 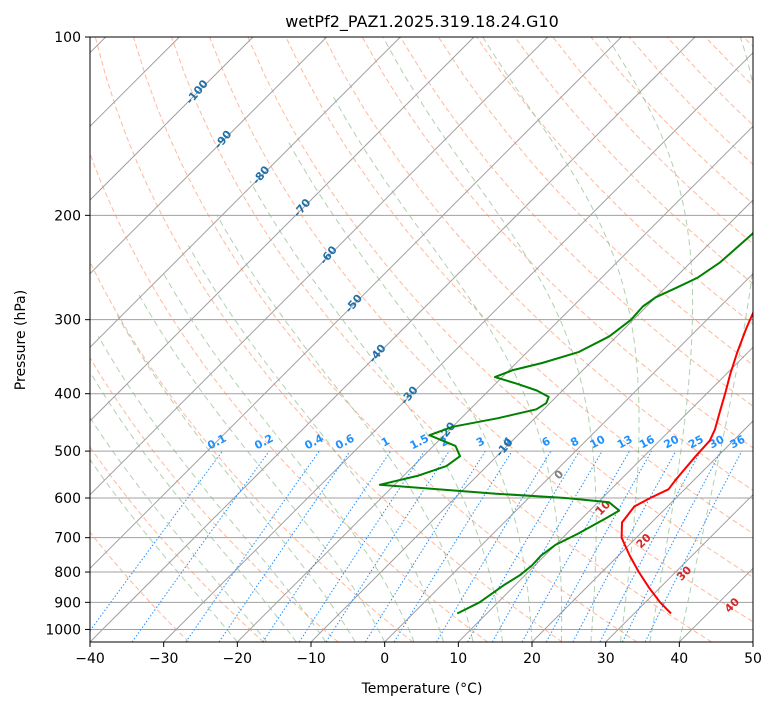 I want to click on y-tick-label: 200, so click(x=67, y=216).